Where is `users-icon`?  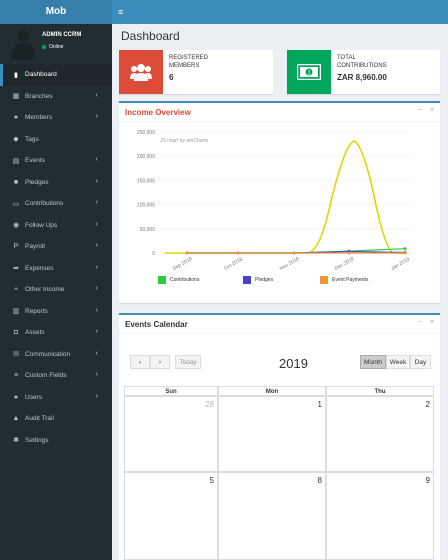 users-icon is located at coordinates (141, 72).